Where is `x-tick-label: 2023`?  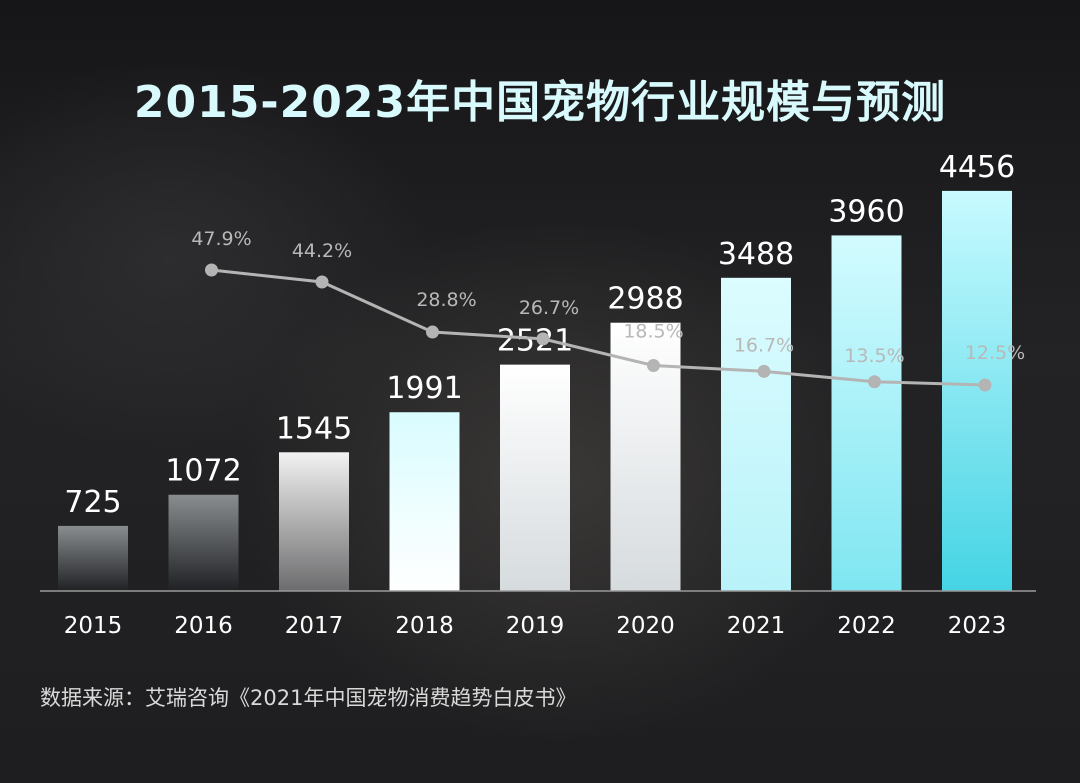 x-tick-label: 2023 is located at coordinates (977, 626).